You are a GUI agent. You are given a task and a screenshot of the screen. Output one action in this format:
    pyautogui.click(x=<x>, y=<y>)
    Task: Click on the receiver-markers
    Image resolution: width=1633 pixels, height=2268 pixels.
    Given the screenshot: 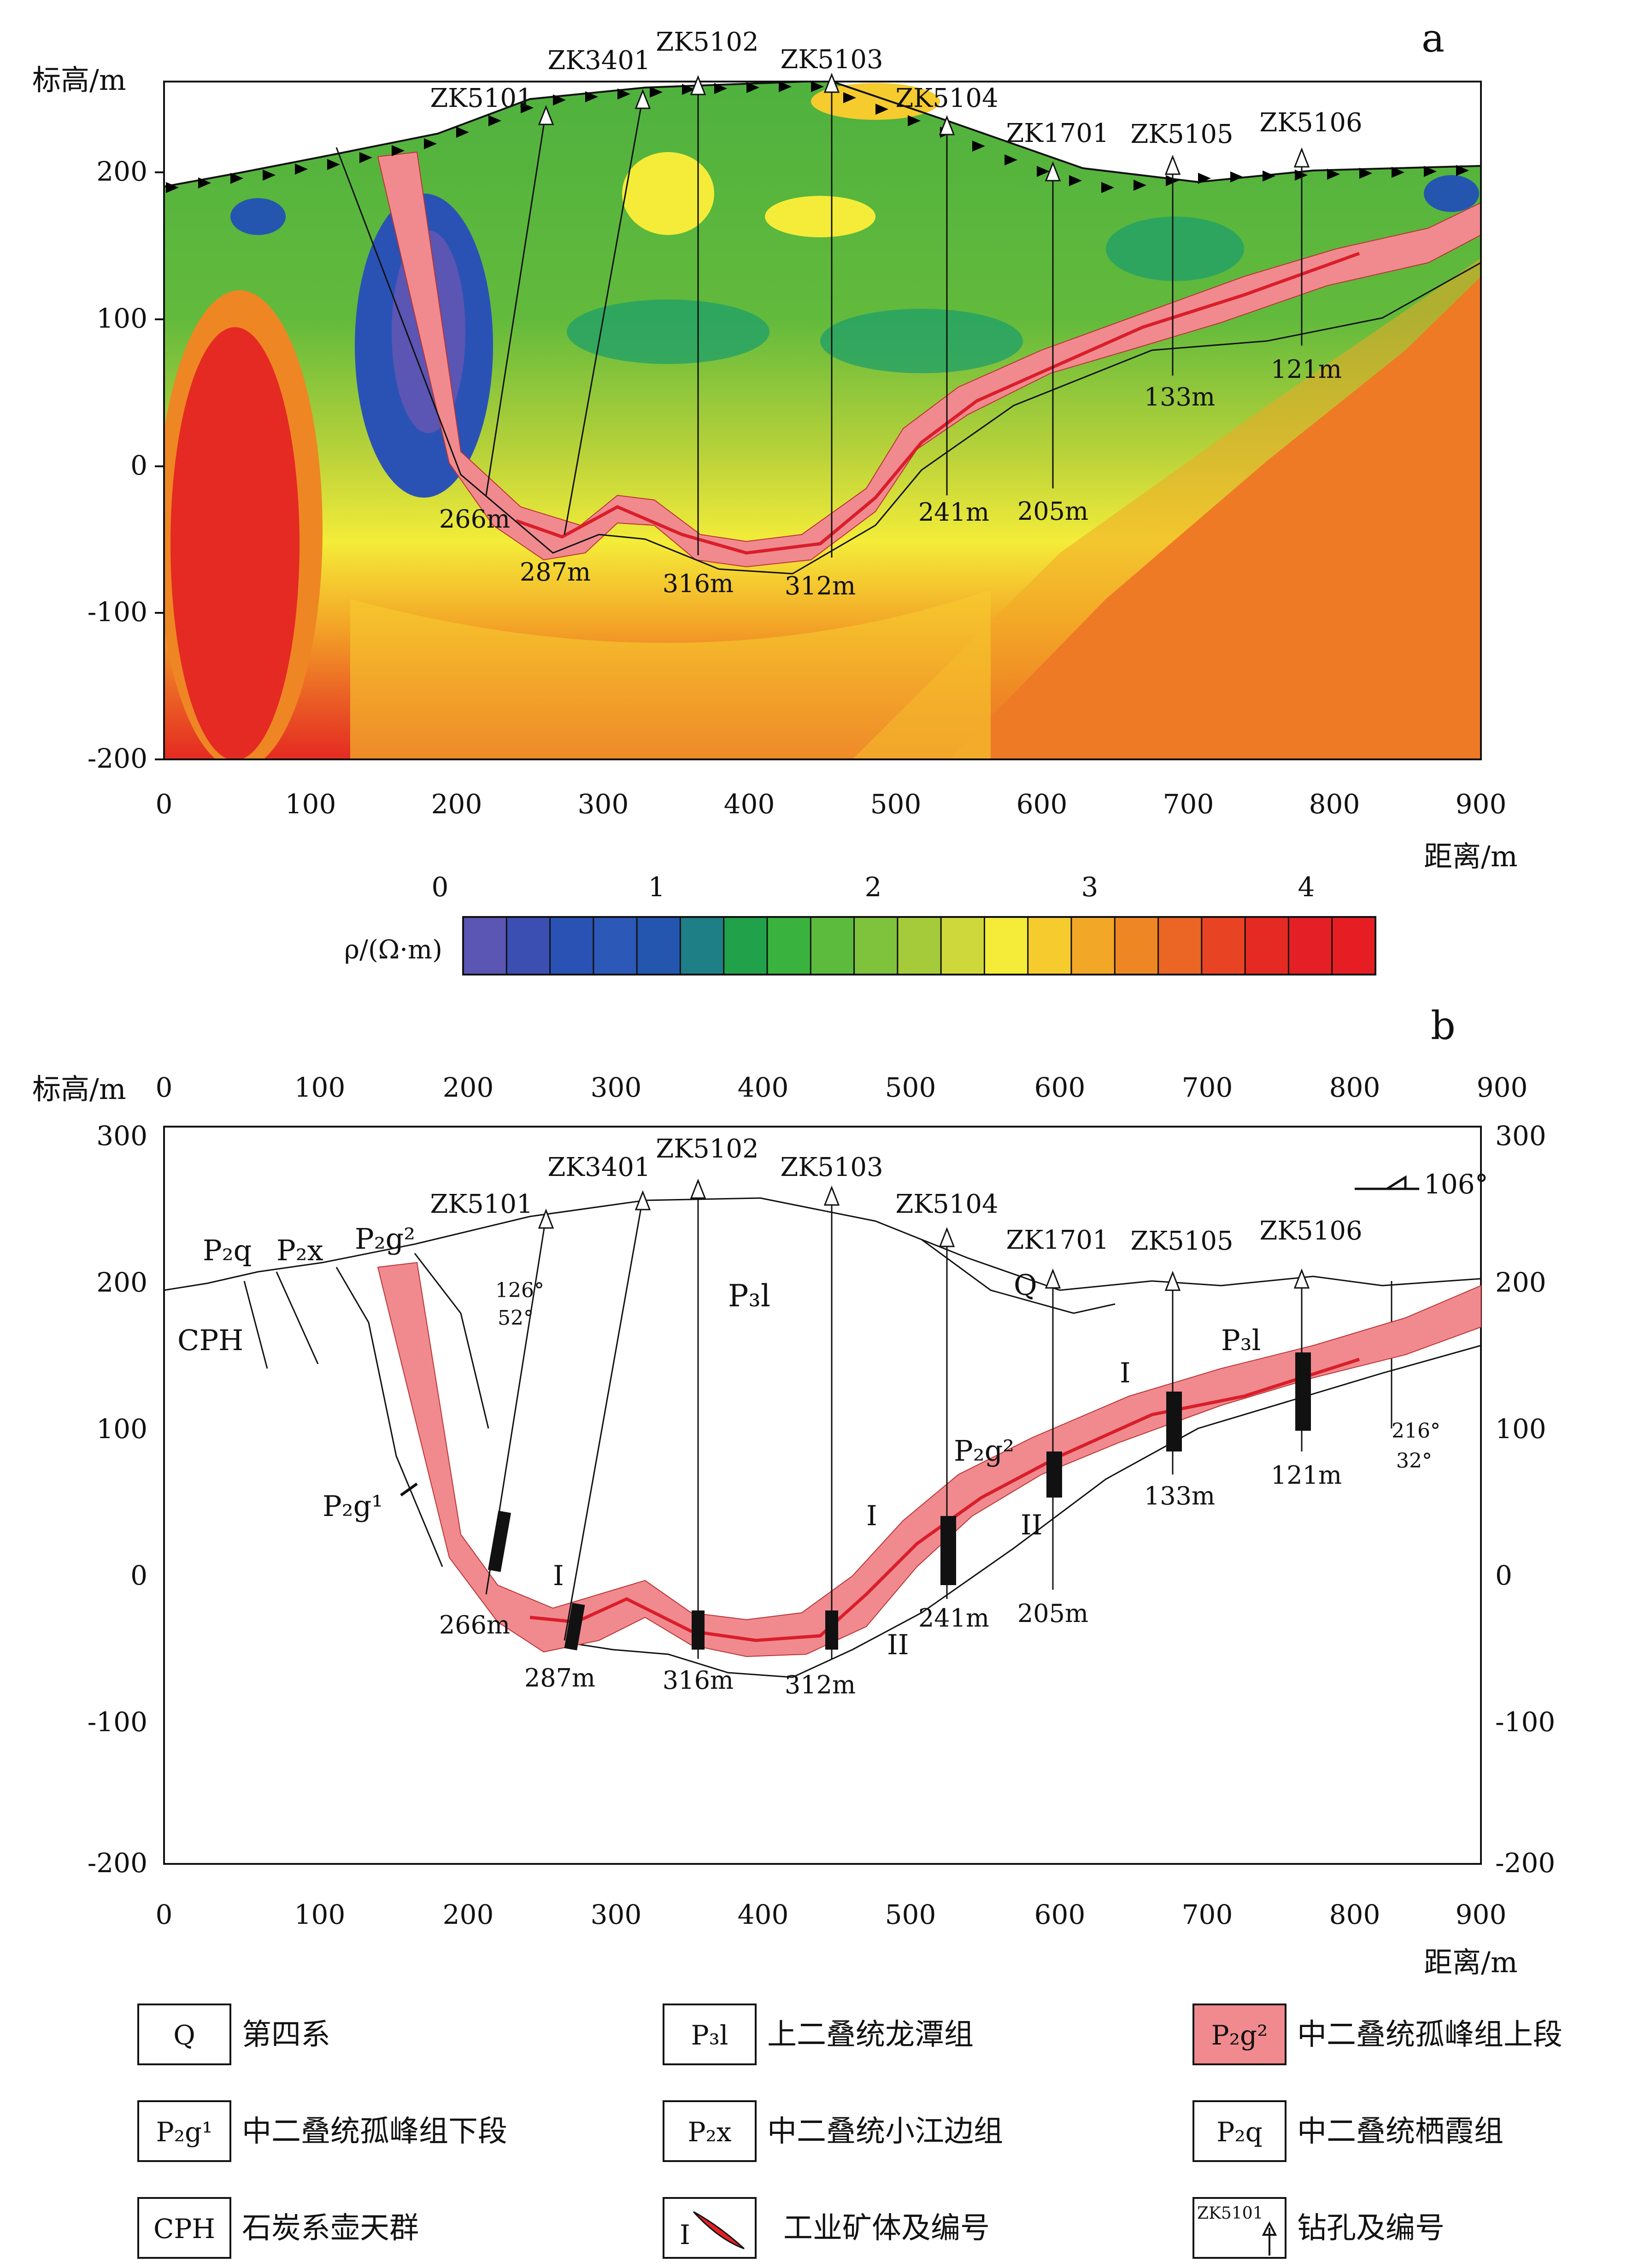 What is the action you would take?
    pyautogui.click(x=817, y=137)
    